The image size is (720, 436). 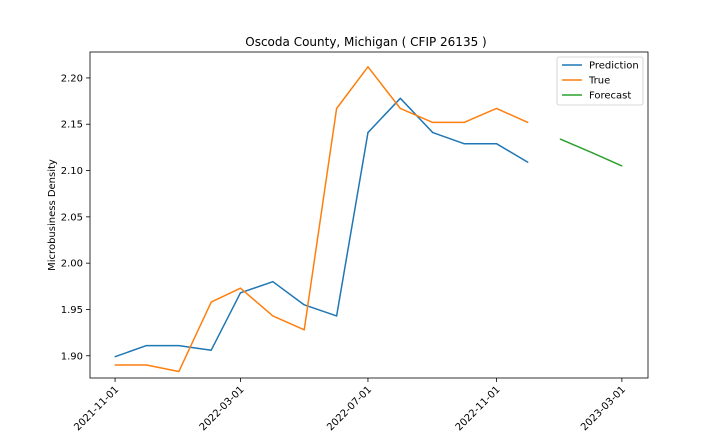 What do you see at coordinates (72, 125) in the screenshot?
I see `y-tick-label: 2.15` at bounding box center [72, 125].